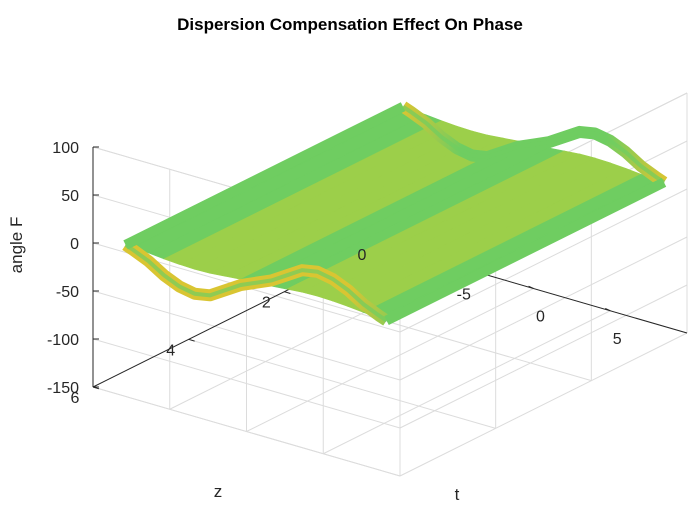  Describe the element at coordinates (65, 148) in the screenshot. I see `z-tick-label: 100` at that location.